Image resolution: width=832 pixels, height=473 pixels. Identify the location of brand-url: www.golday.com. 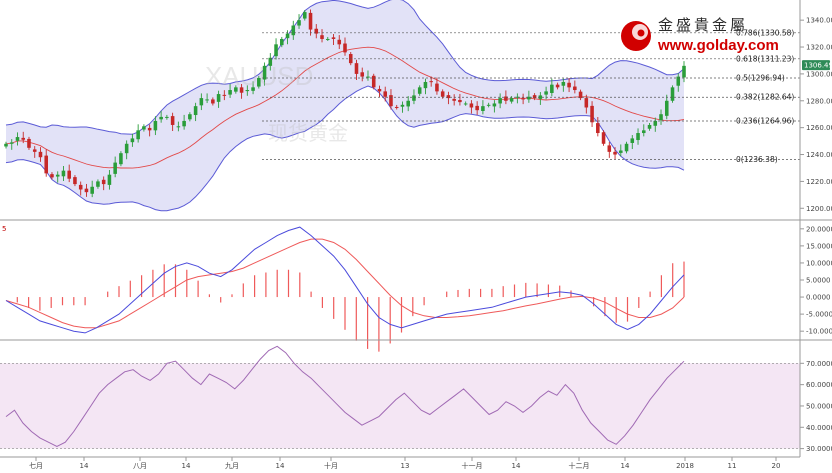
(718, 45).